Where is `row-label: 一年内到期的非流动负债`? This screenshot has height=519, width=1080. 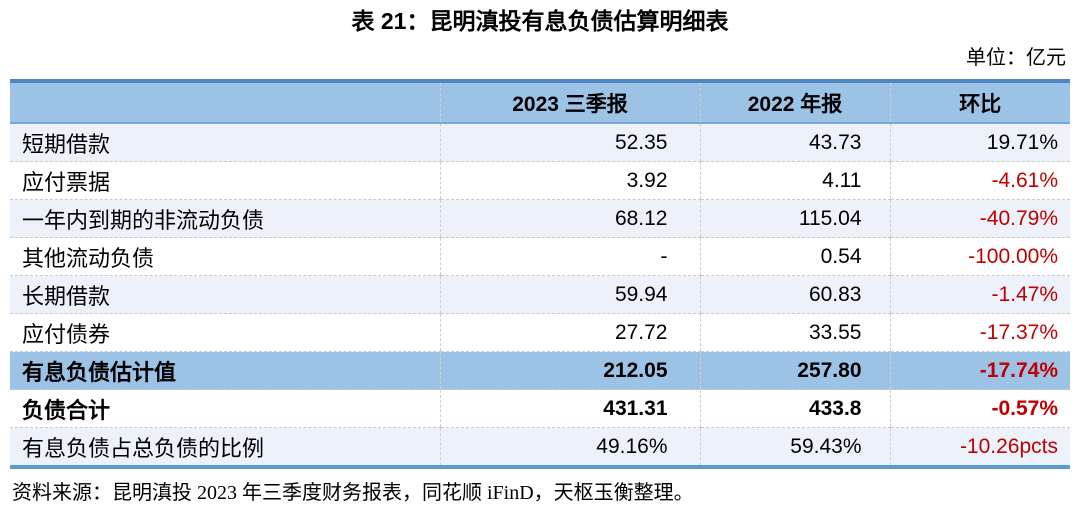 row-label: 一年内到期的非流动负债 is located at coordinates (225, 218).